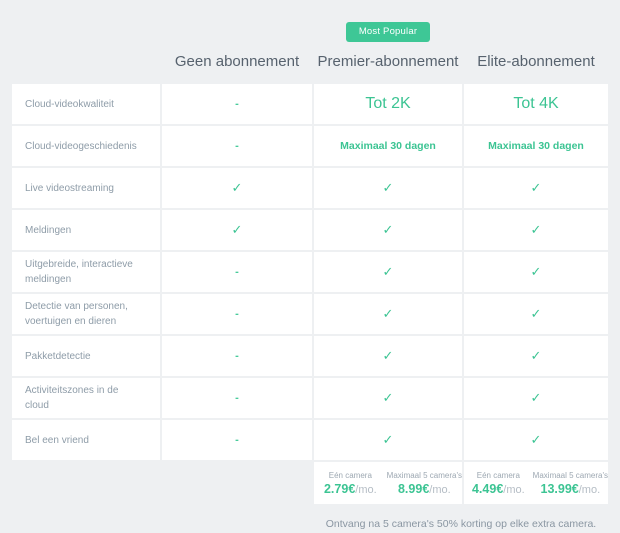 This screenshot has height=533, width=620. What do you see at coordinates (388, 61) in the screenshot?
I see `column-header-premier: Premier-abonnement` at bounding box center [388, 61].